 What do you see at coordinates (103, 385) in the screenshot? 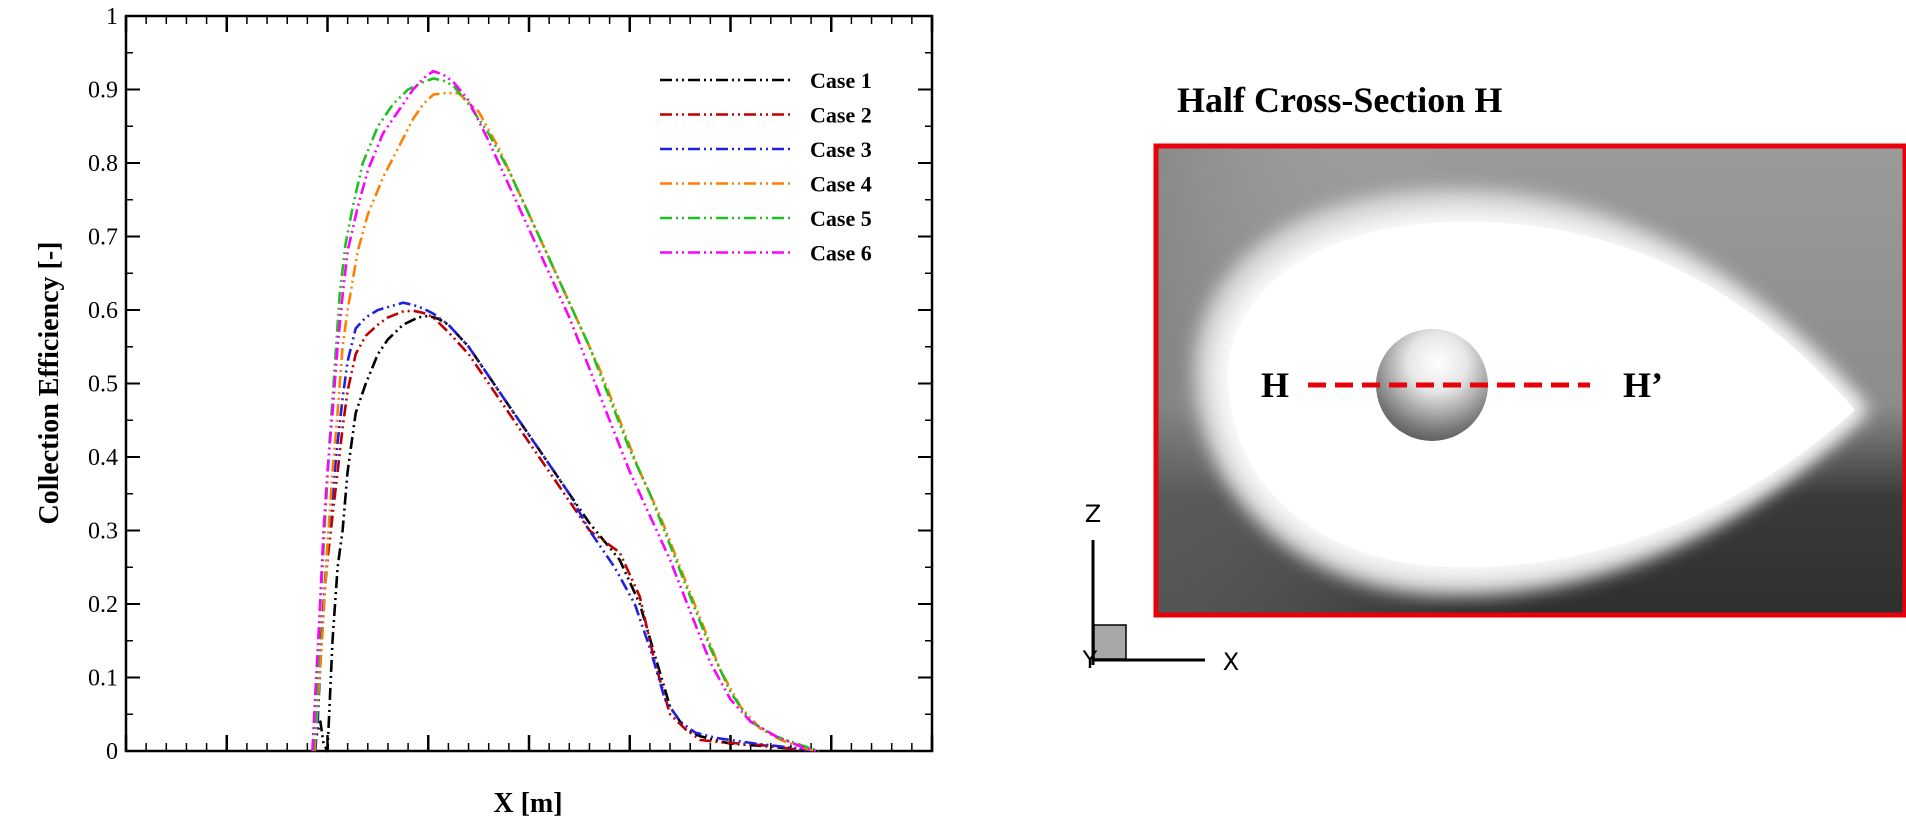
I see `y-tick-label: 0.5` at bounding box center [103, 385].